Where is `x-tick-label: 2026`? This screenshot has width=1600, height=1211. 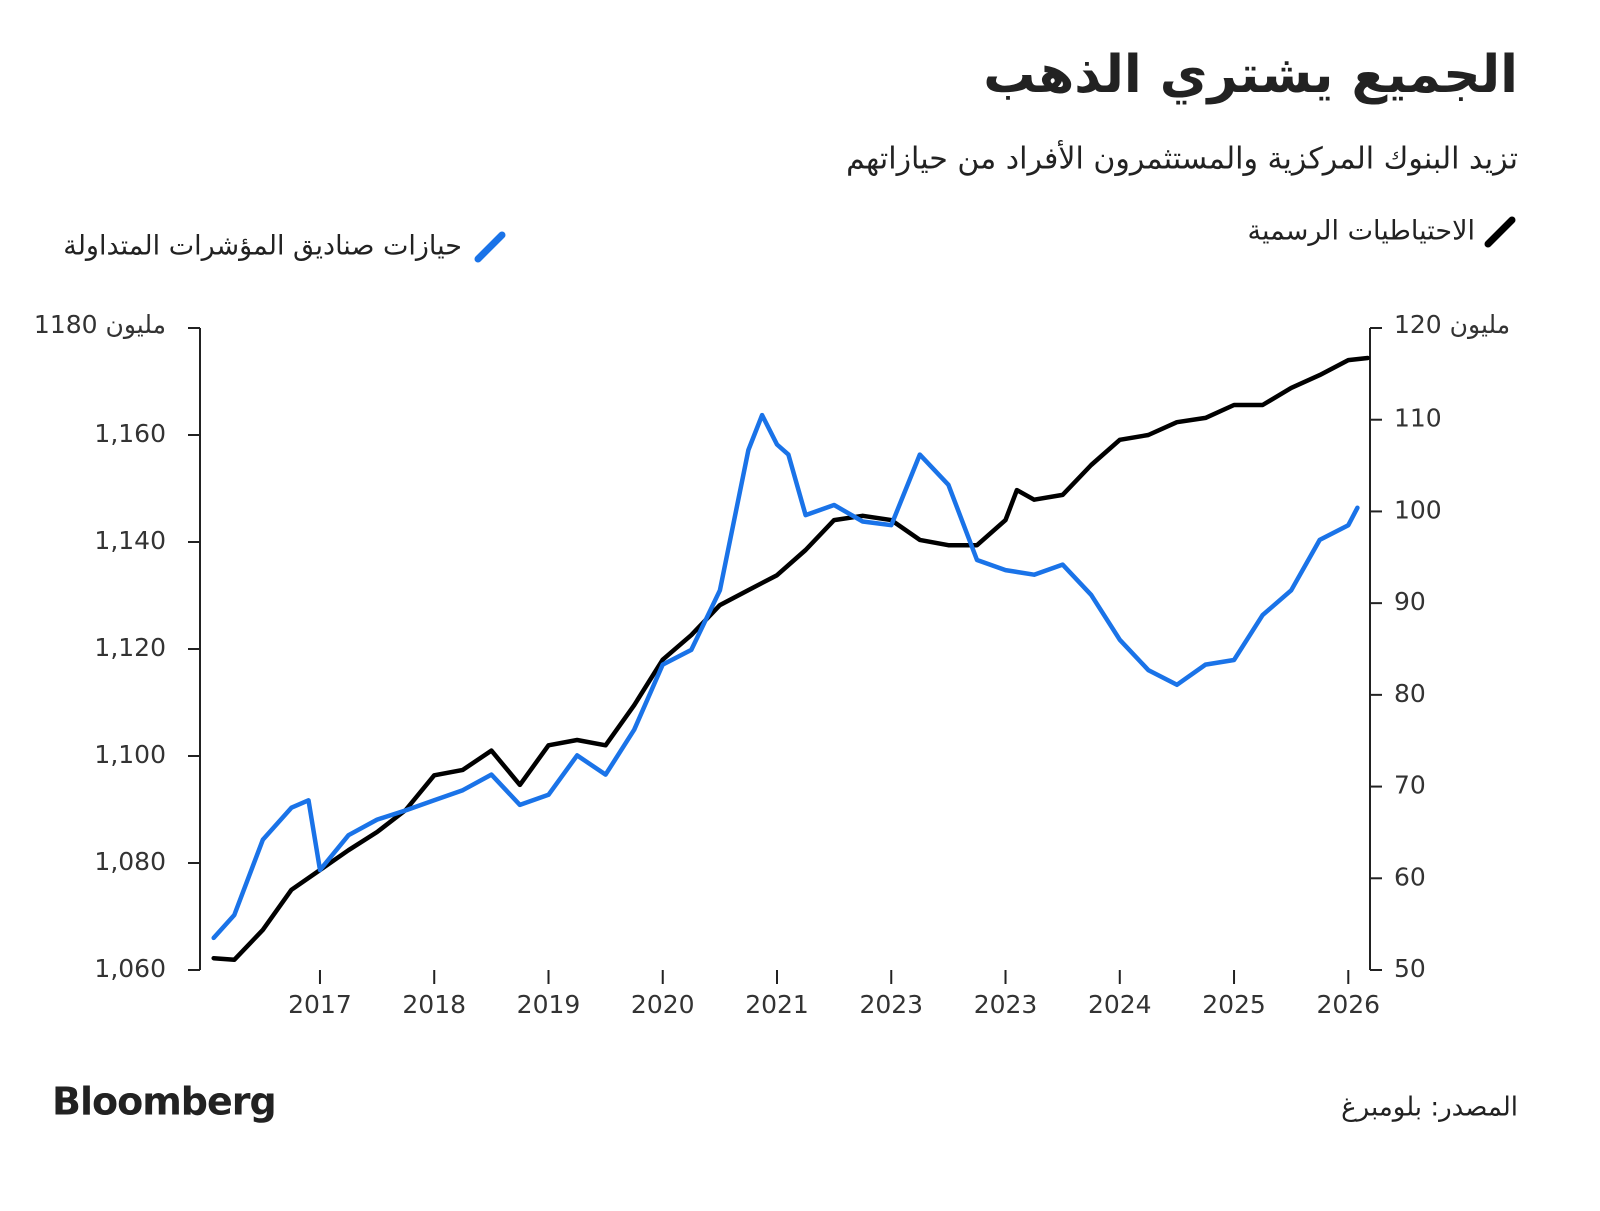 x-tick-label: 2026 is located at coordinates (1348, 1004).